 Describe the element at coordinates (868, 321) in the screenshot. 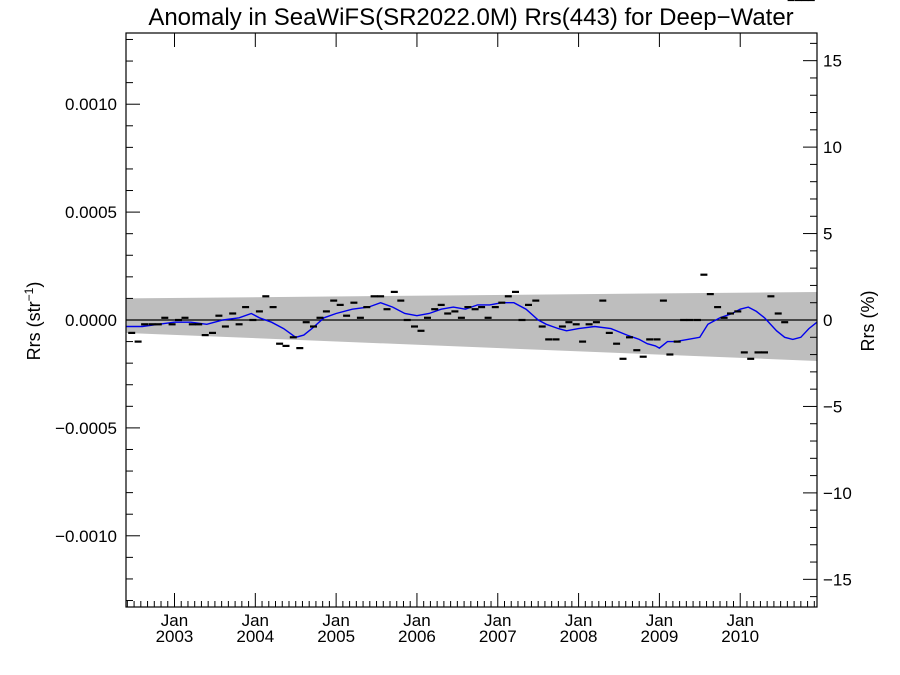

I see `y-axis-right-label: Rrs (%)` at that location.